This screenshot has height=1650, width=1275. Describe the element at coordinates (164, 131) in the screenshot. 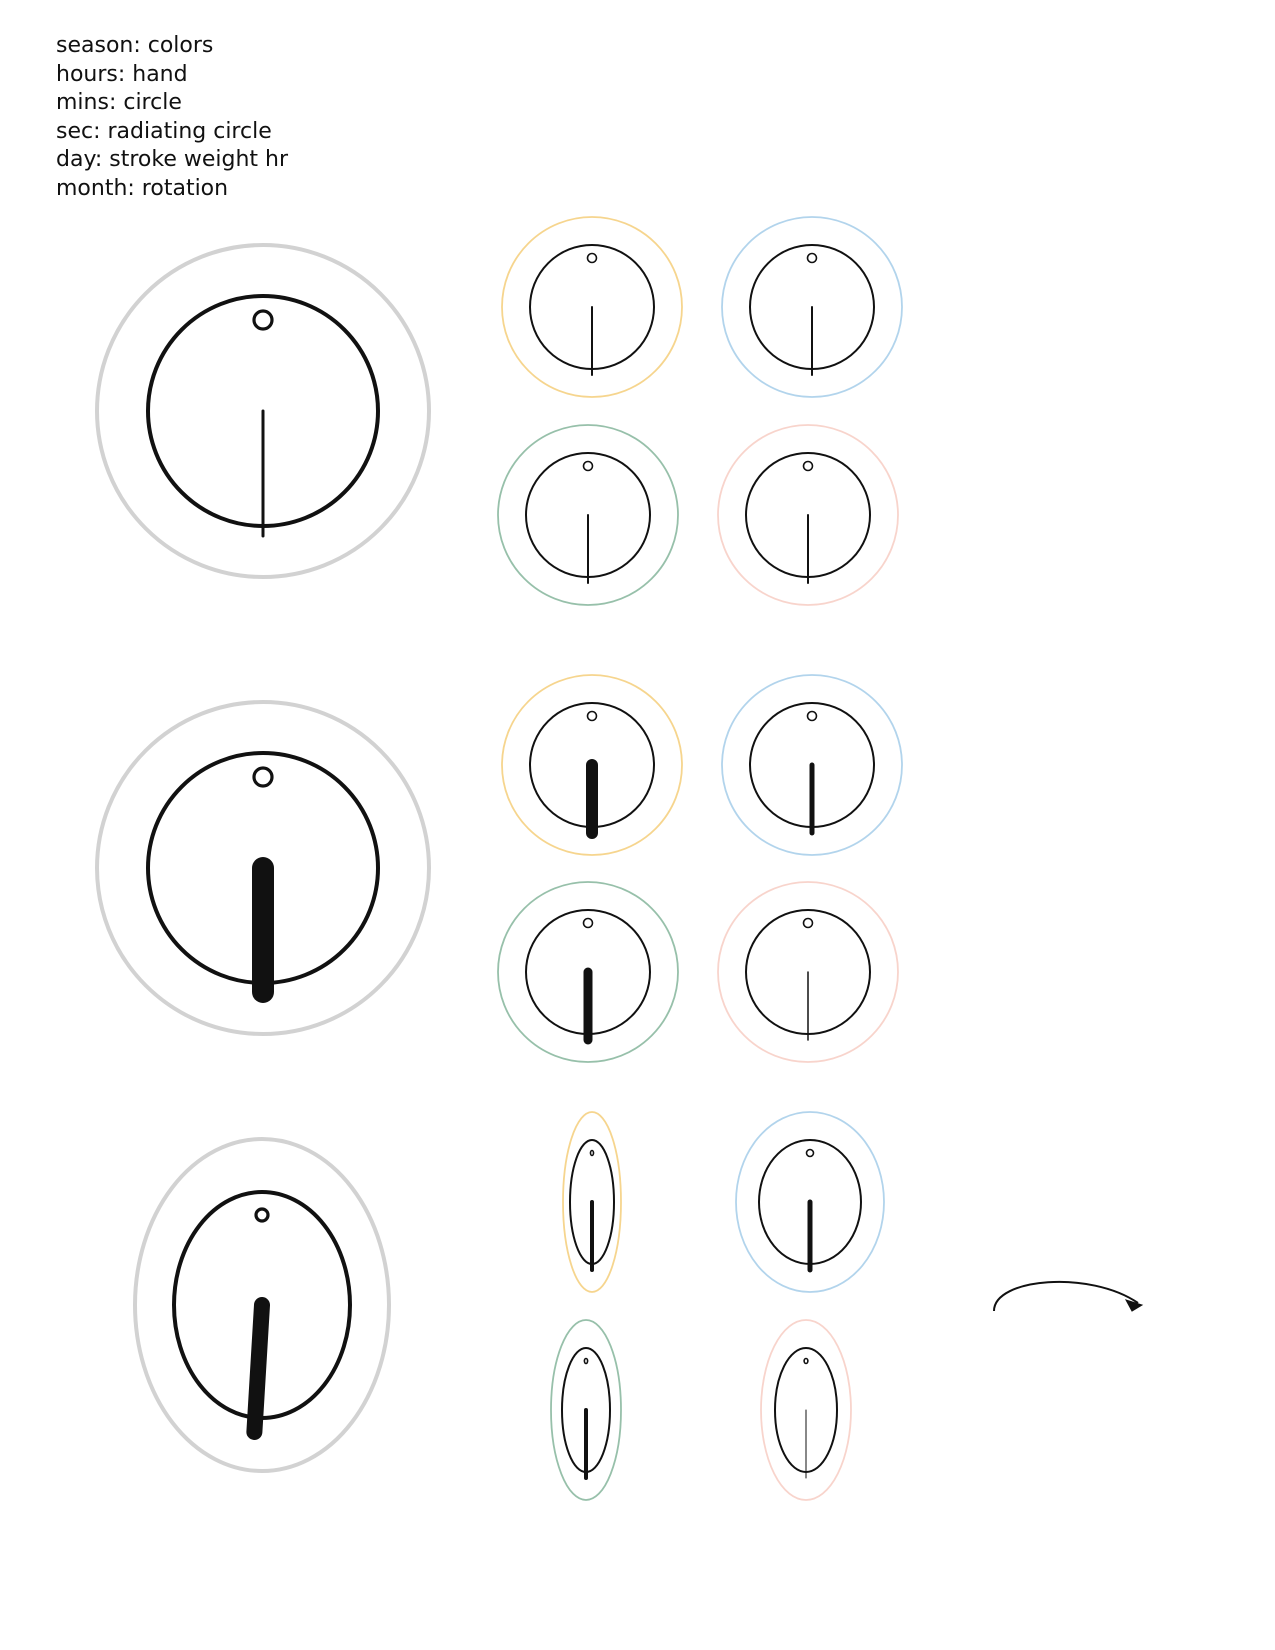

I see `legend-sec: sec: radiating circle` at that location.